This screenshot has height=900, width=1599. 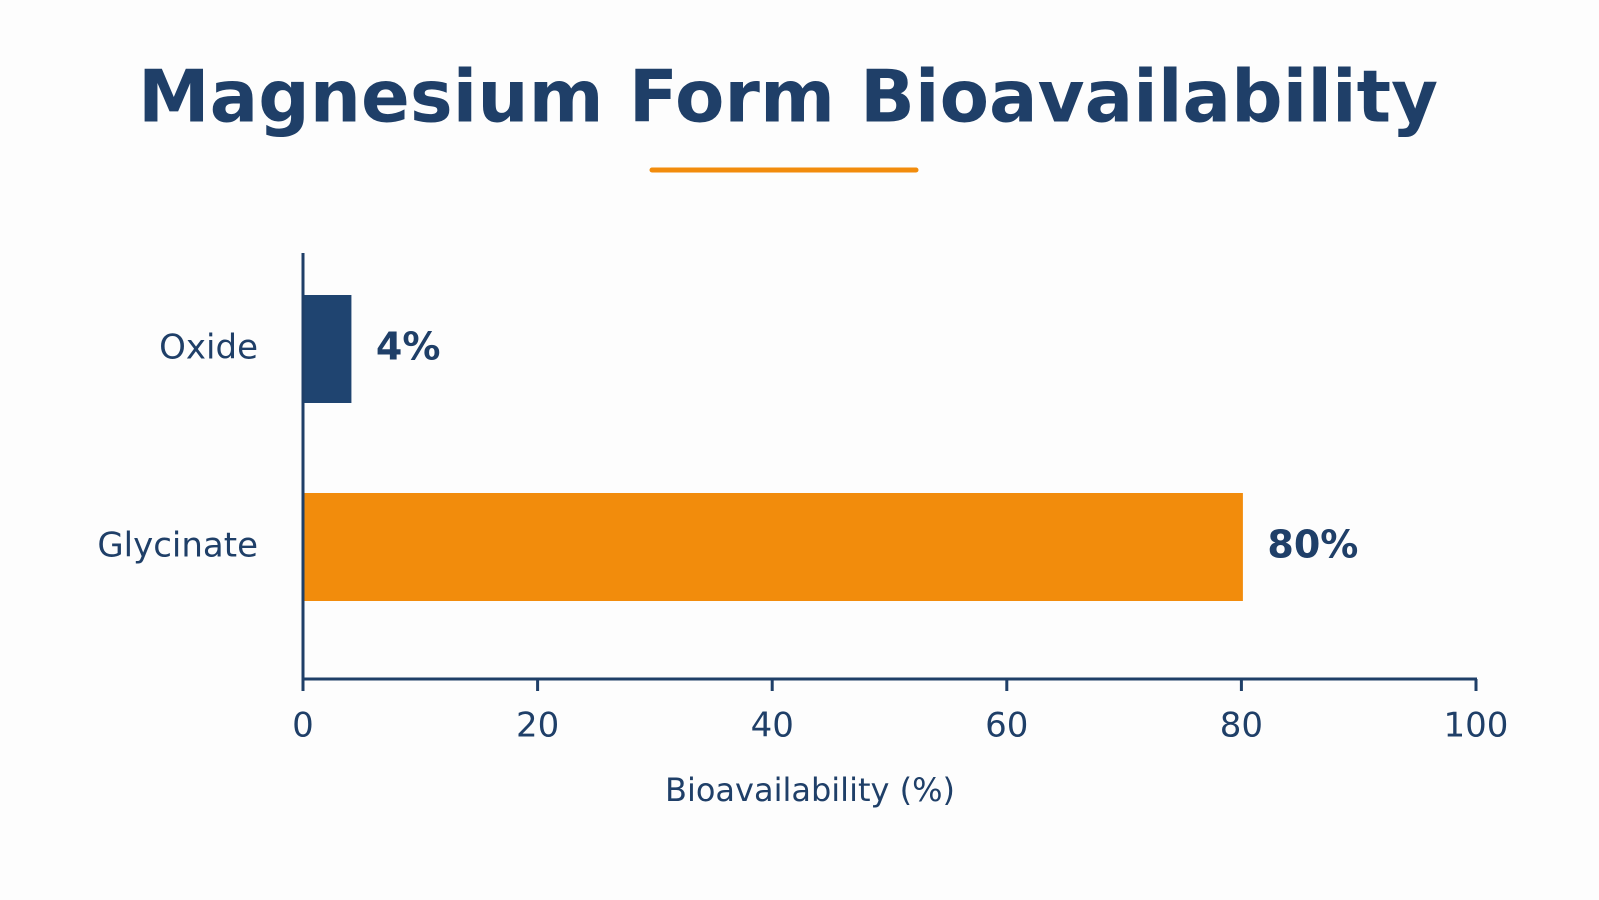 I want to click on value-label: 4%, so click(x=408, y=347).